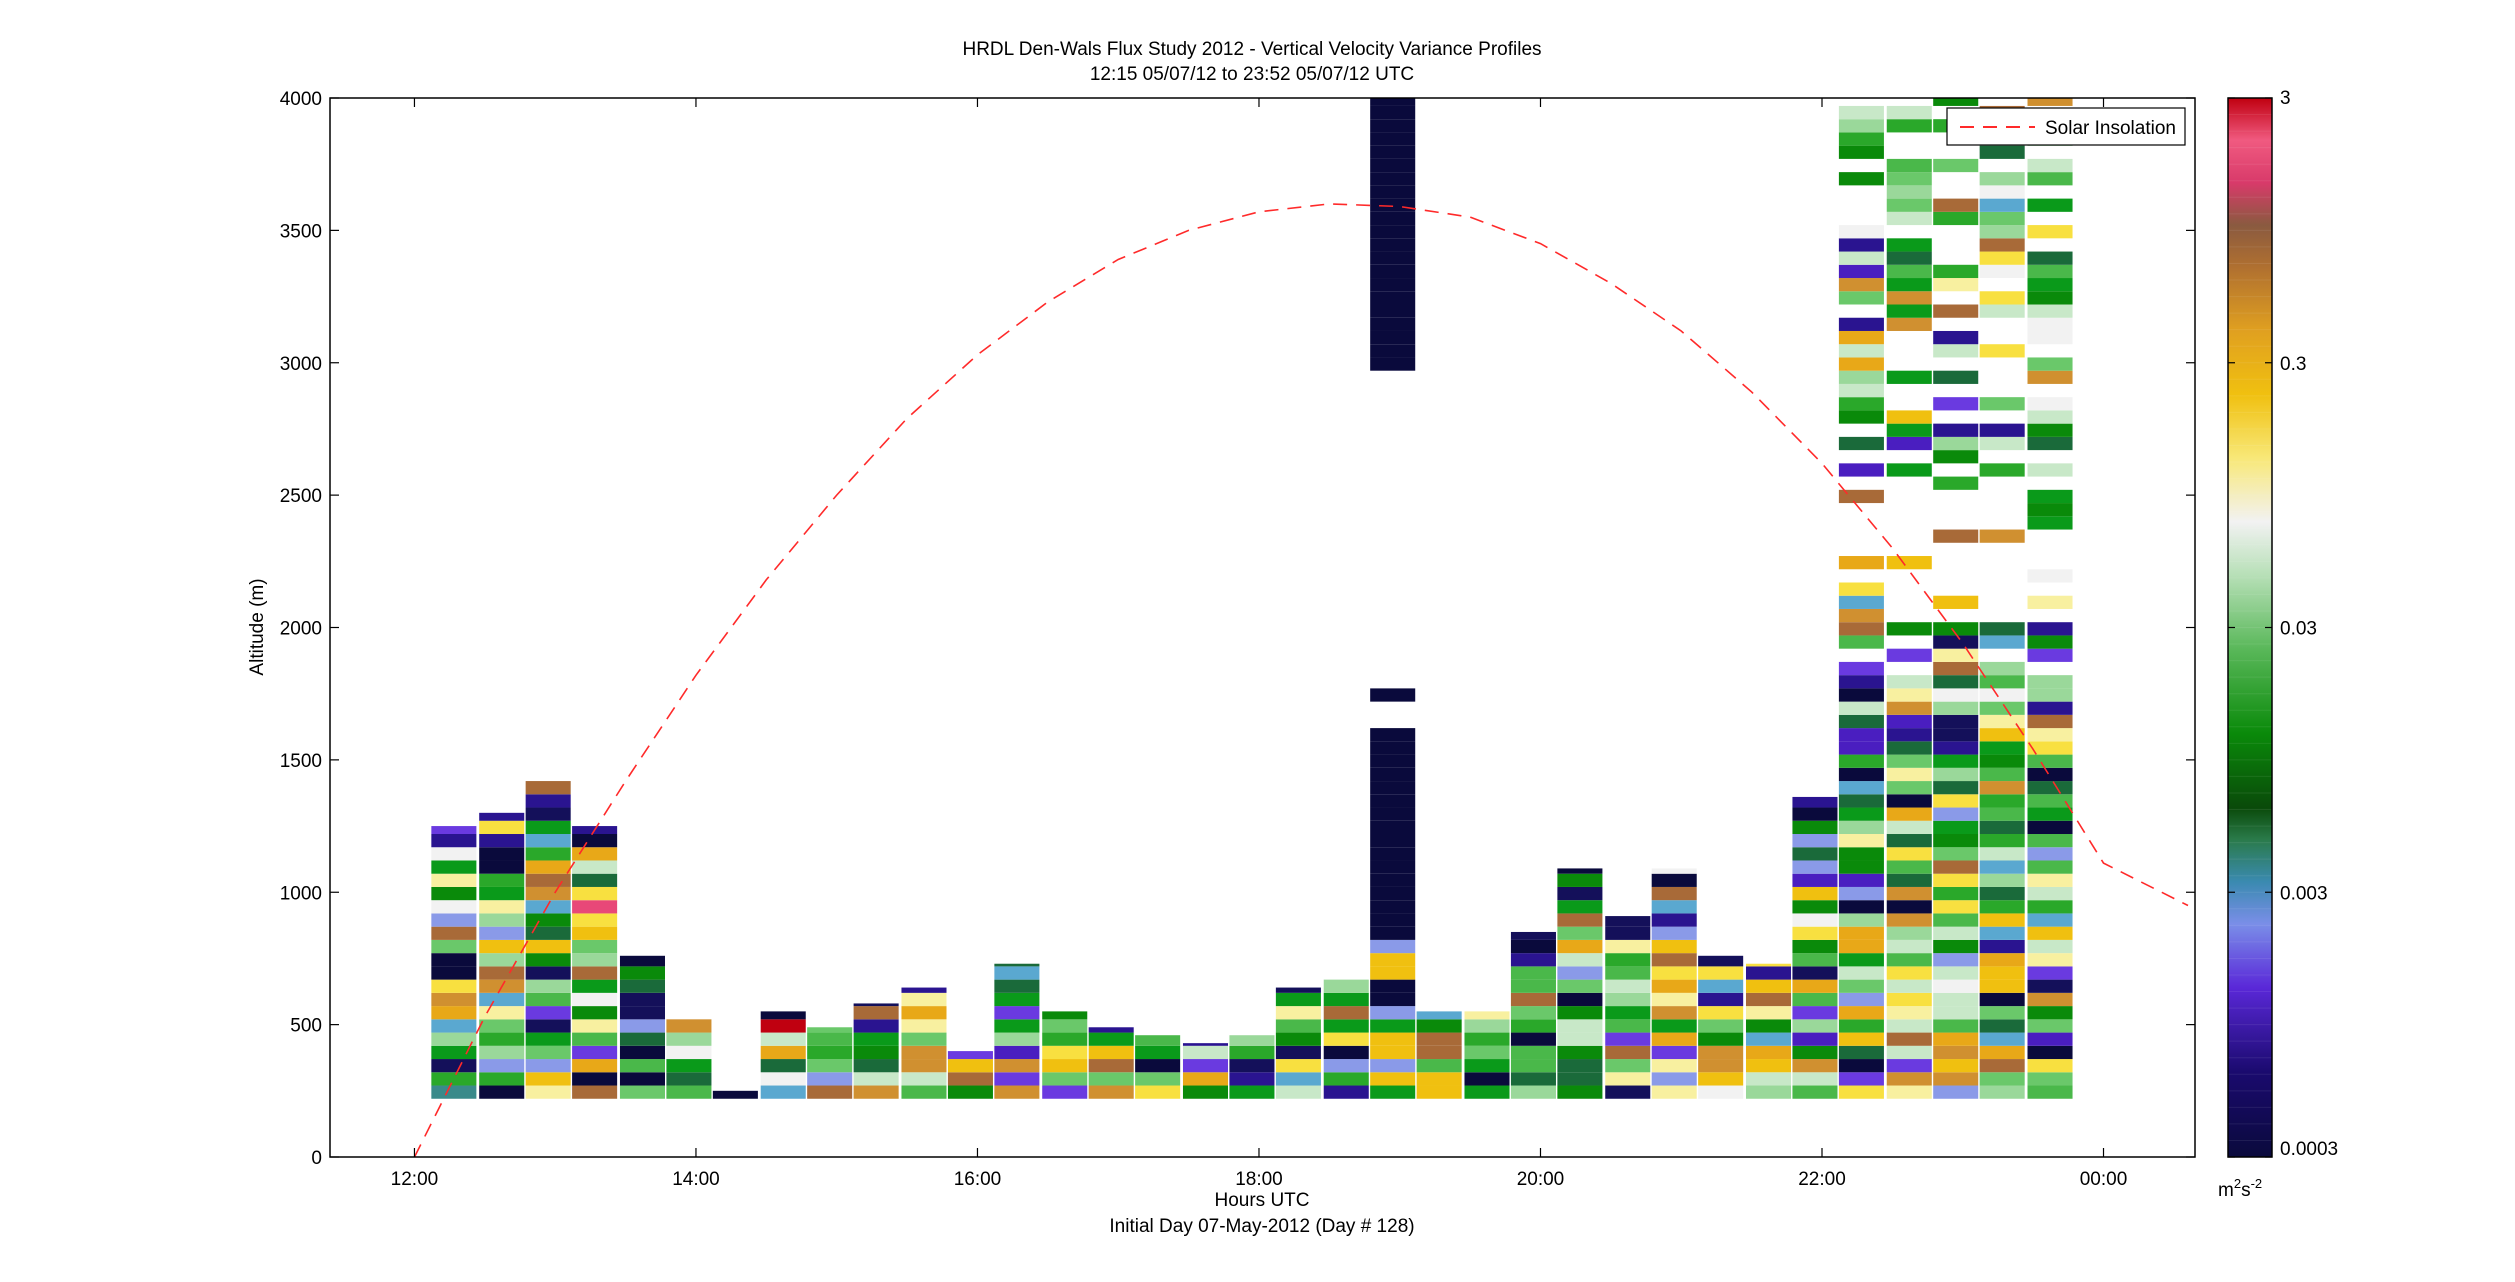 The width and height of the screenshot is (2515, 1282). I want to click on colorbar-tick-label: 3, so click(2285, 98).